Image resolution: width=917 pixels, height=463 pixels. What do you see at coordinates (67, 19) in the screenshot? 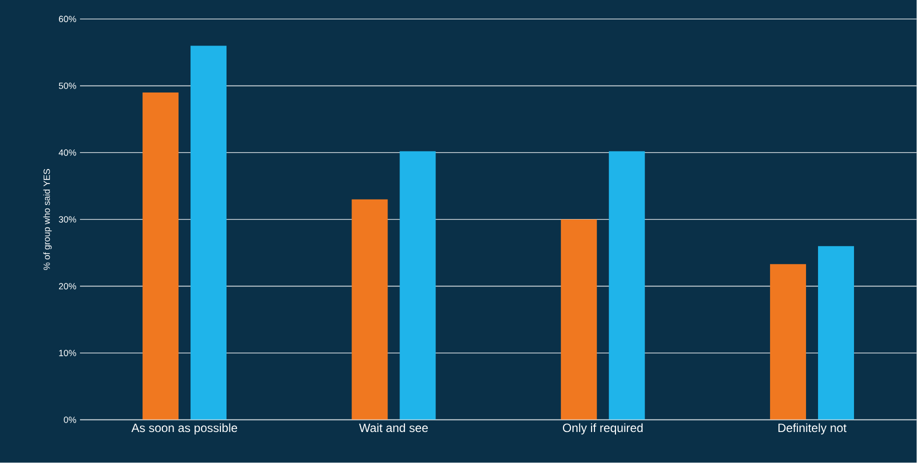
I see `y-tick-label: 60%` at bounding box center [67, 19].